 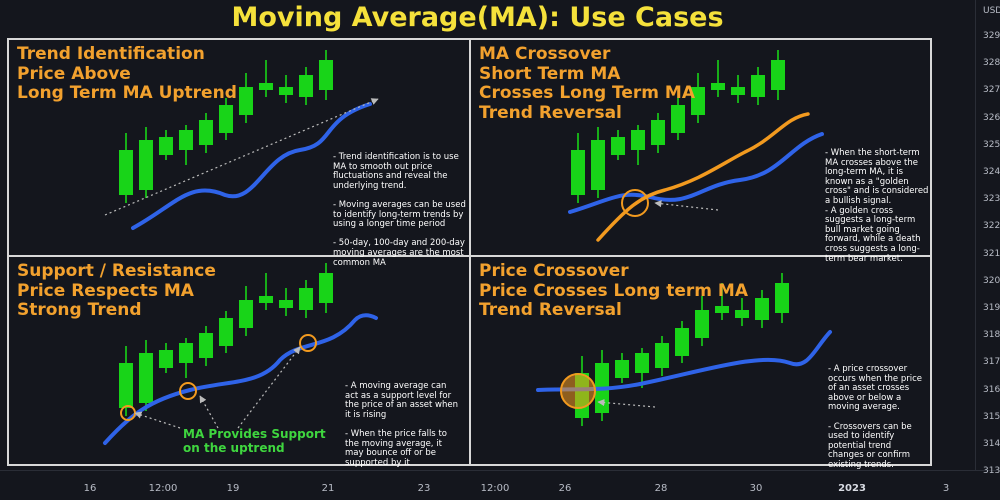 What do you see at coordinates (991, 63) in the screenshot?
I see `price-axis-tick: 3280` at bounding box center [991, 63].